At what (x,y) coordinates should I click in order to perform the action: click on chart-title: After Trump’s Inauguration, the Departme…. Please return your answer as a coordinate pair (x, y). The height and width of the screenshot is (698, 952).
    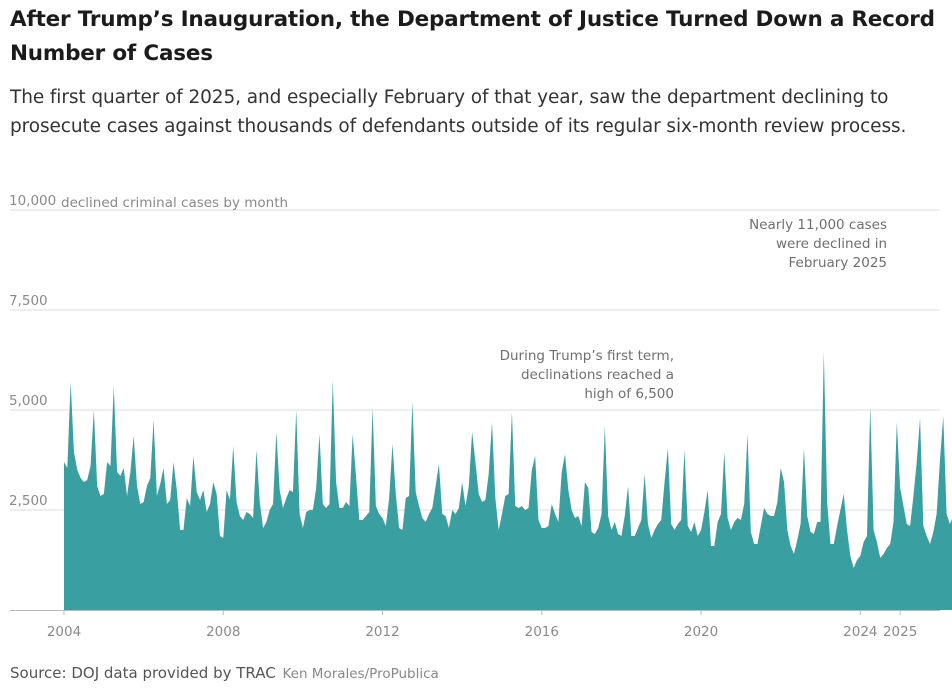
    Looking at the image, I should click on (472, 36).